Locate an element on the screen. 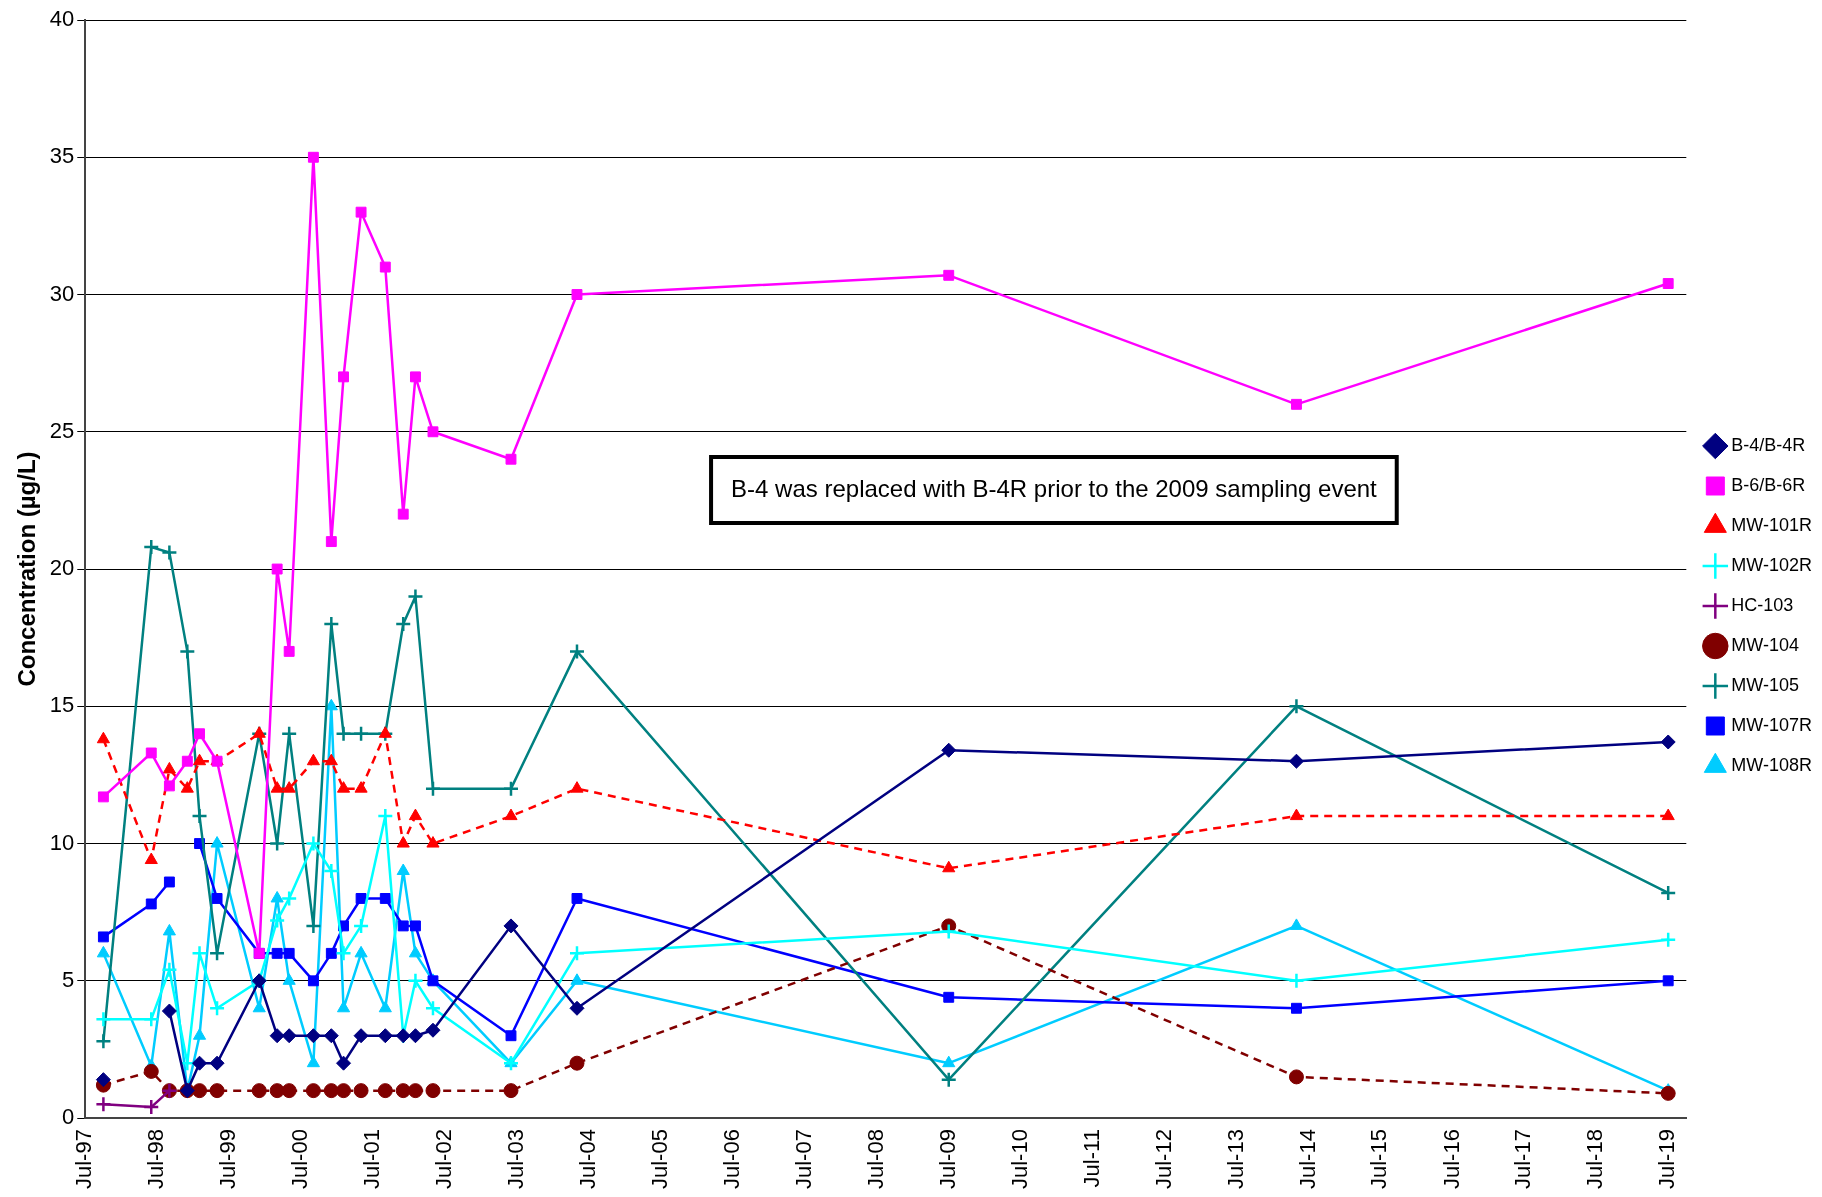 Image resolution: width=1822 pixels, height=1197 pixels. y-tick-label: 5 is located at coordinates (68, 979).